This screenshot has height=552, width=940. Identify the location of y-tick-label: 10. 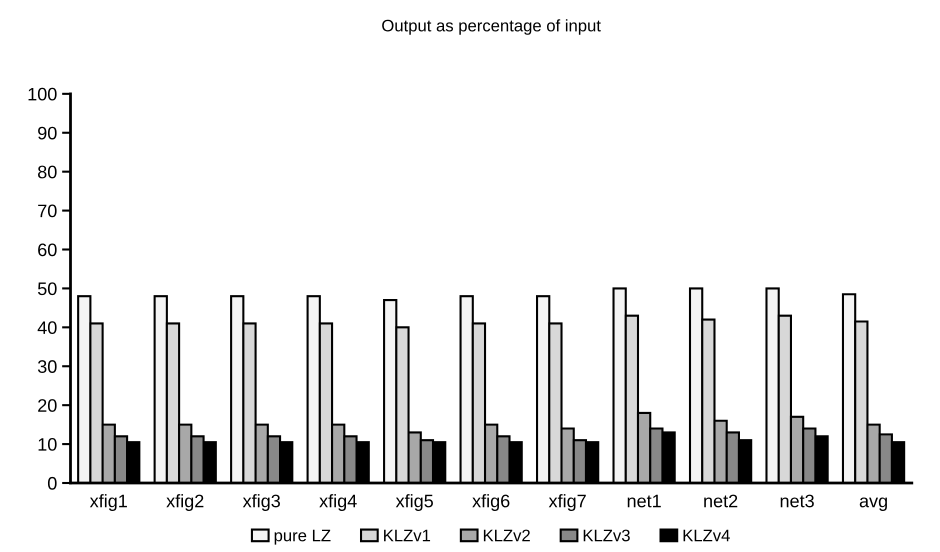
(47, 444).